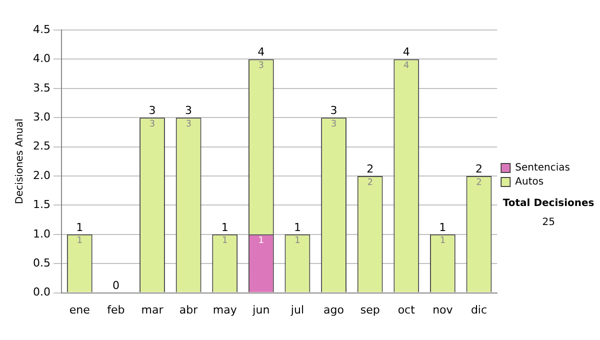 The image size is (600, 340). What do you see at coordinates (407, 309) in the screenshot?
I see `x-tick-label: oct` at bounding box center [407, 309].